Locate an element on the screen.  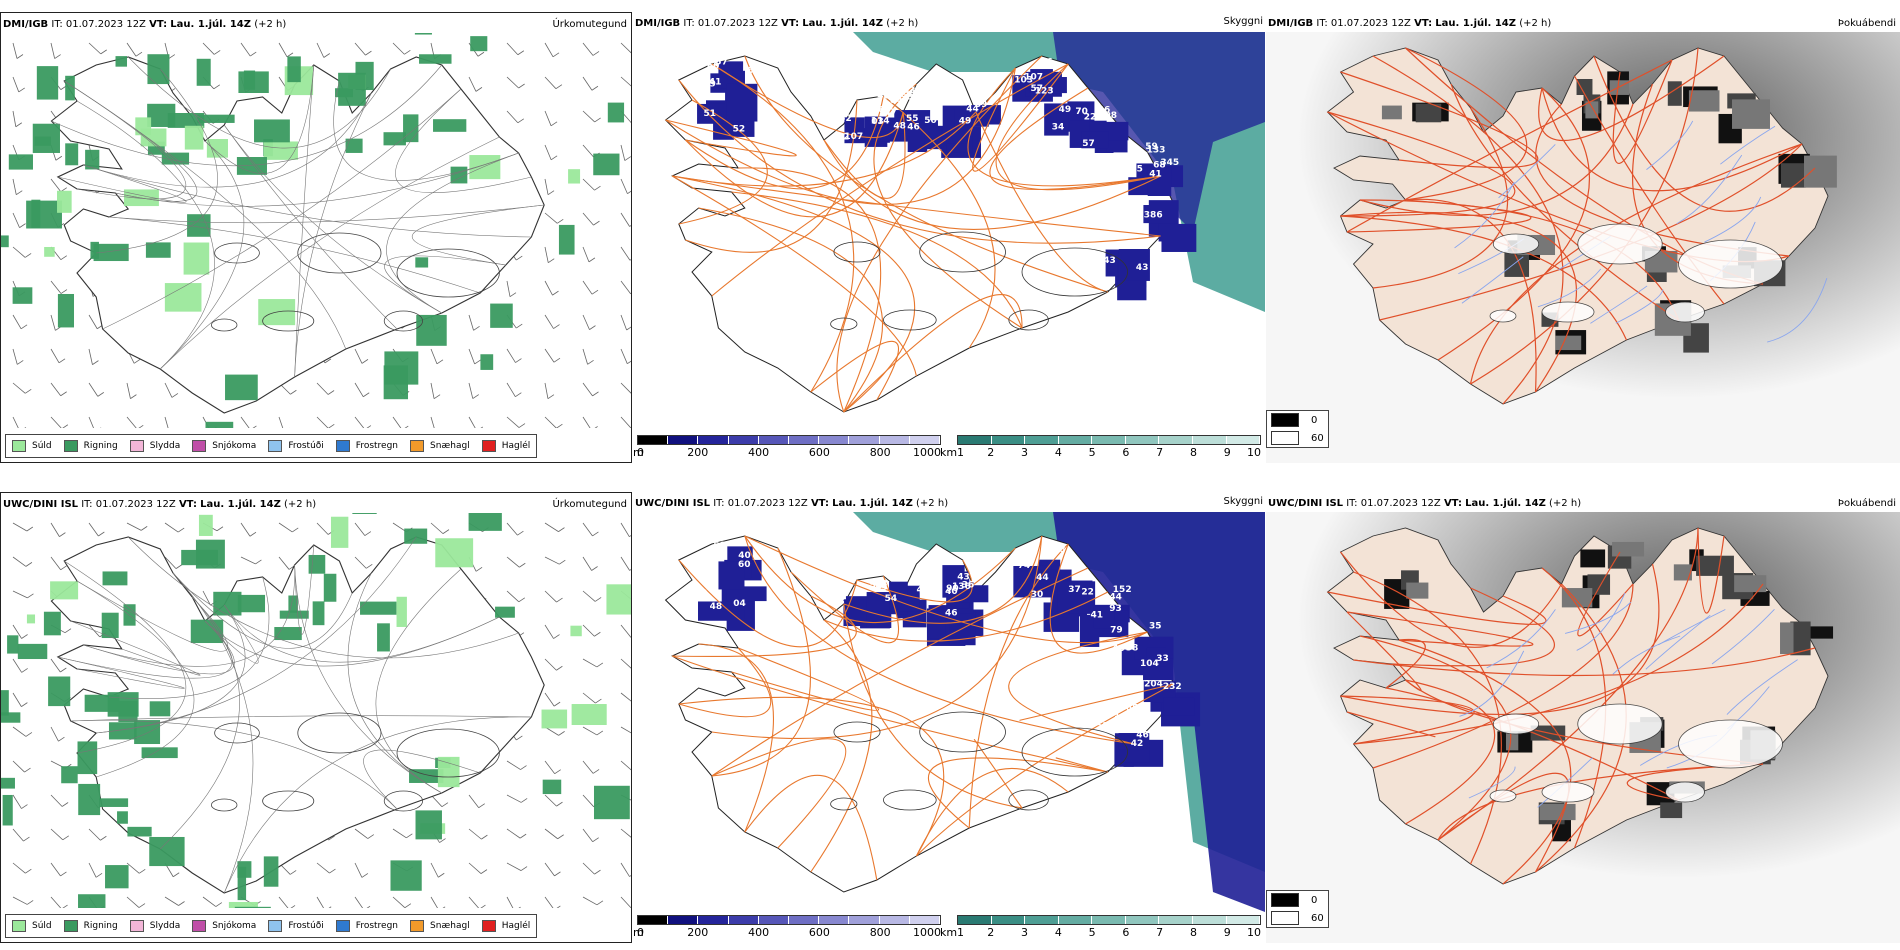
ceiling-label: 42 is located at coordinates (843, 138).